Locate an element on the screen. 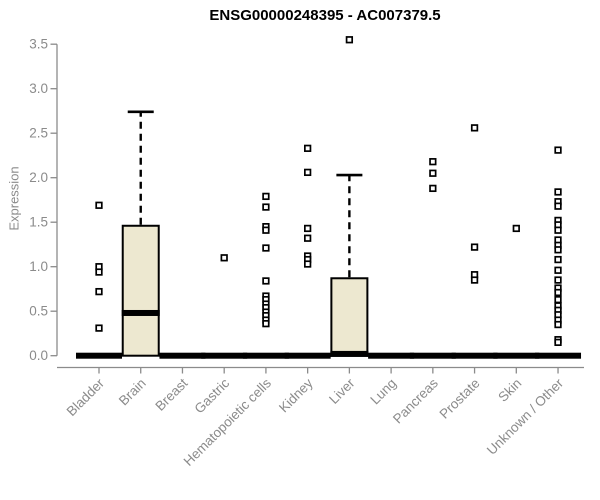 The width and height of the screenshot is (600, 500). box-group-brain is located at coordinates (140, 233).